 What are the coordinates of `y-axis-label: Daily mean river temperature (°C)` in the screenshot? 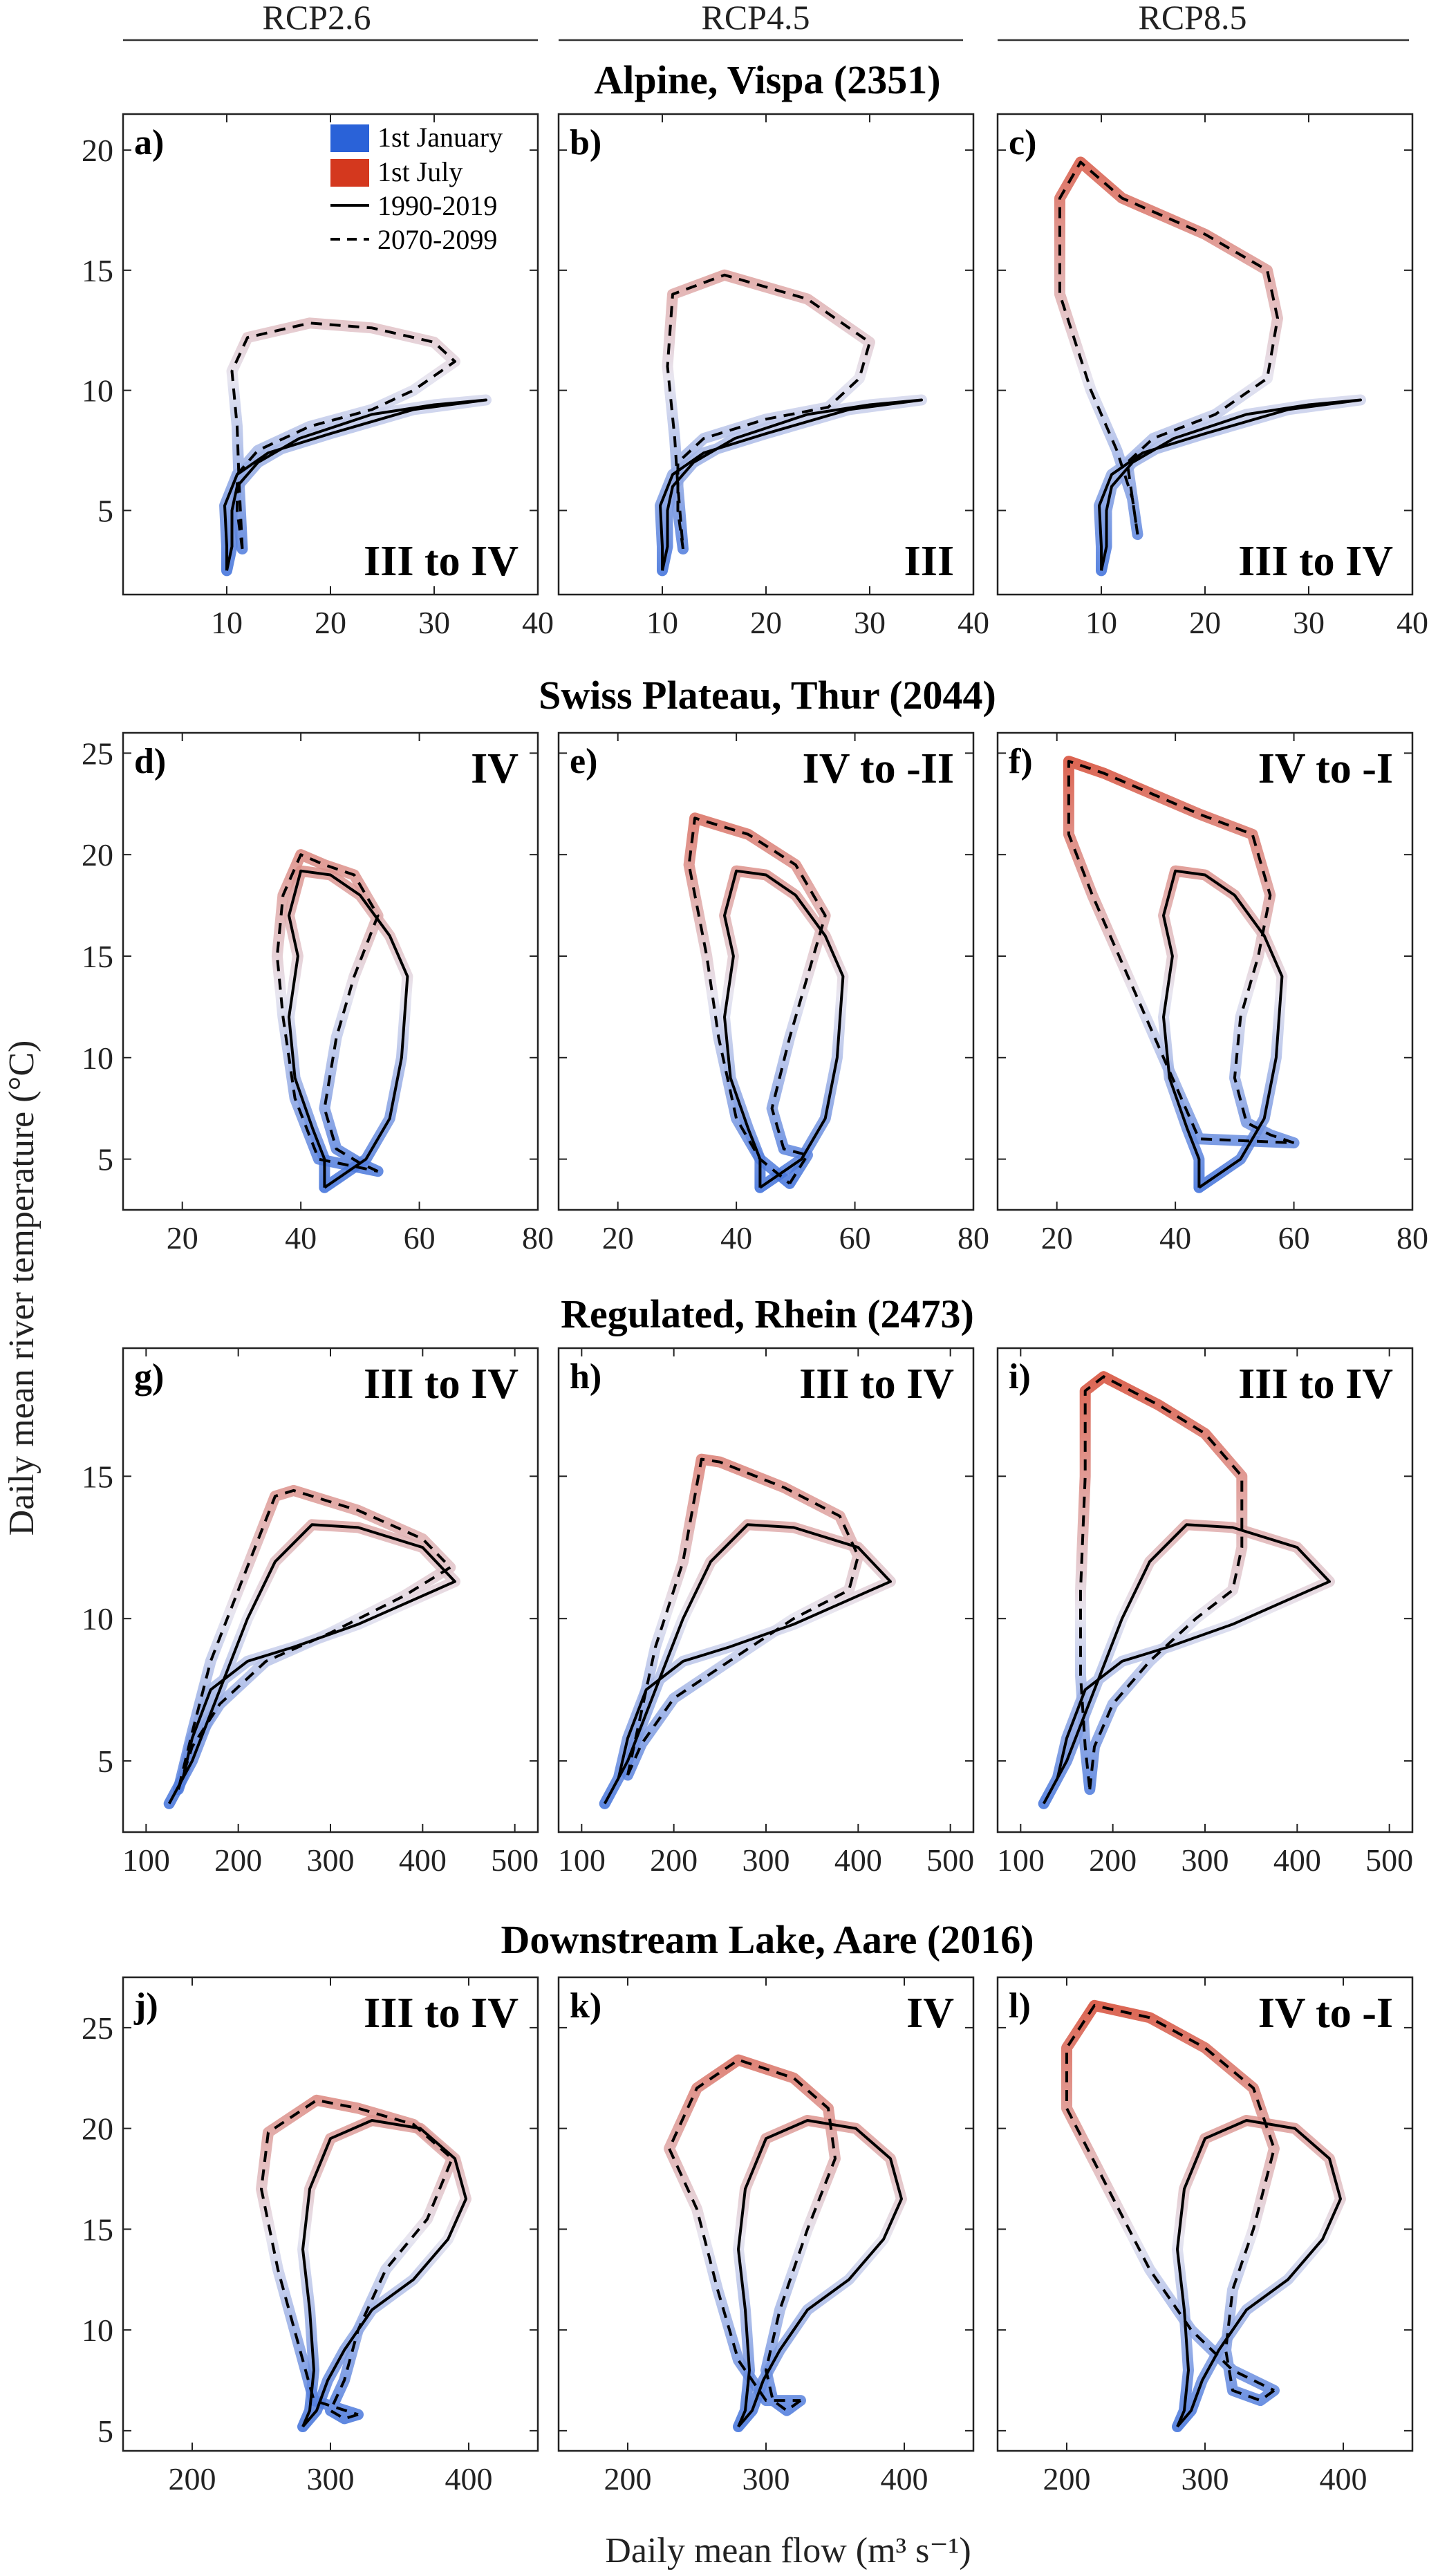 It's located at (22, 1288).